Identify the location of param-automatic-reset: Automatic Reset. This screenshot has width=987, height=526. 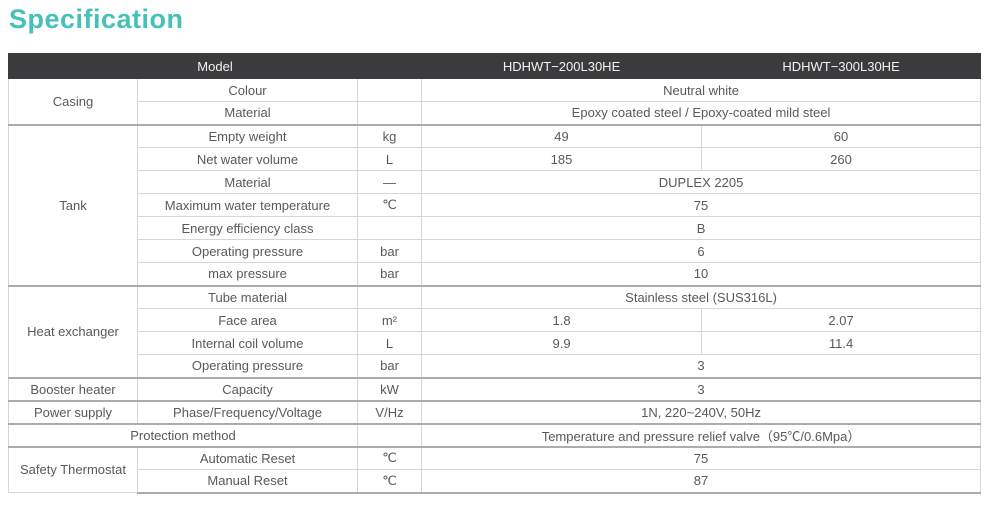
(247, 457).